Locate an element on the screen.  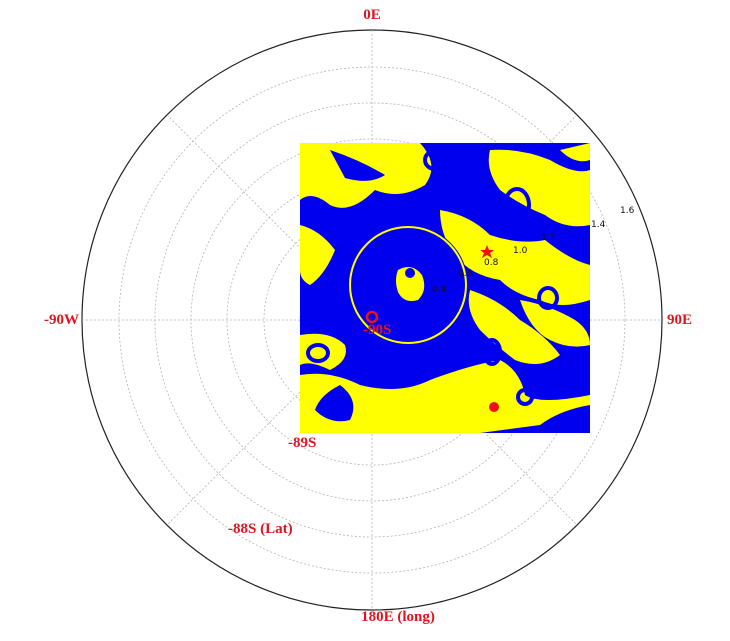
label-bottom-180e: 180E (long) is located at coordinates (398, 617).